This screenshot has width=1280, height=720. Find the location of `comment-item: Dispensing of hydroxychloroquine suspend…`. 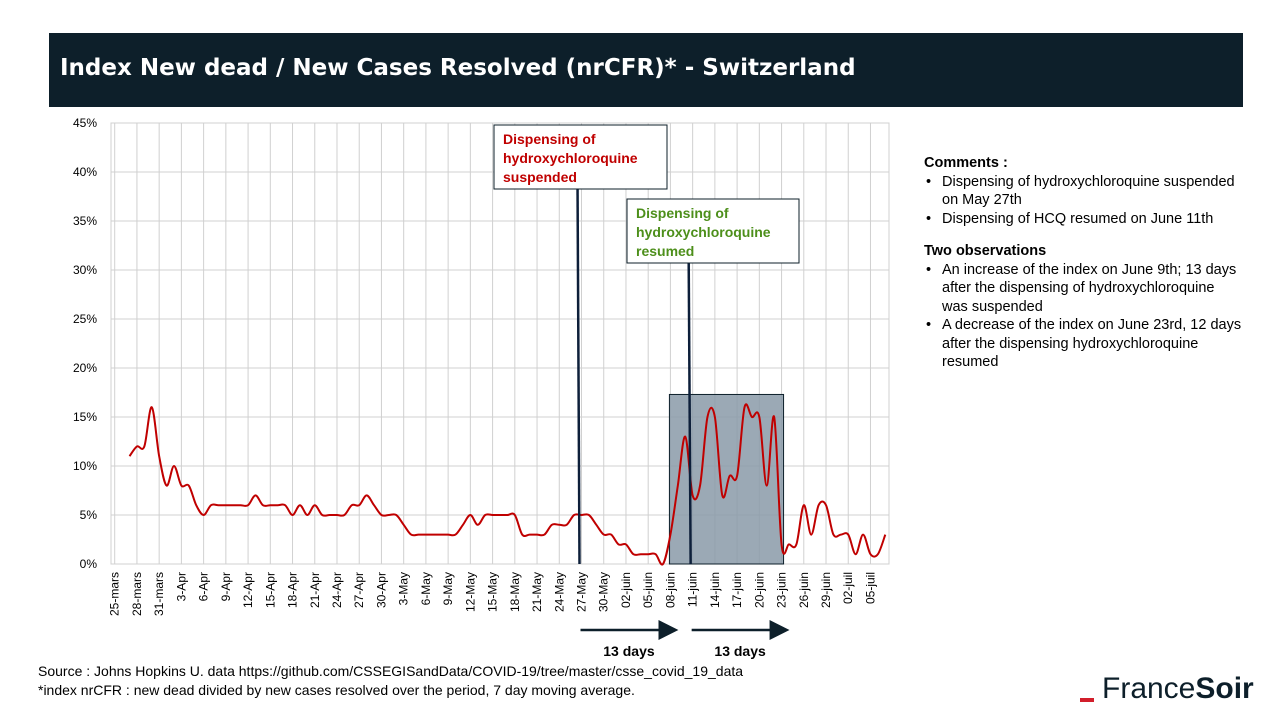

comment-item: Dispensing of hydroxychloroquine suspend… is located at coordinates (1084, 191).